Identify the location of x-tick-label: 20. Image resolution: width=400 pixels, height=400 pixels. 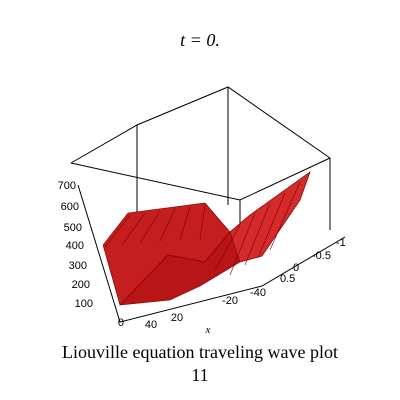
(177, 318).